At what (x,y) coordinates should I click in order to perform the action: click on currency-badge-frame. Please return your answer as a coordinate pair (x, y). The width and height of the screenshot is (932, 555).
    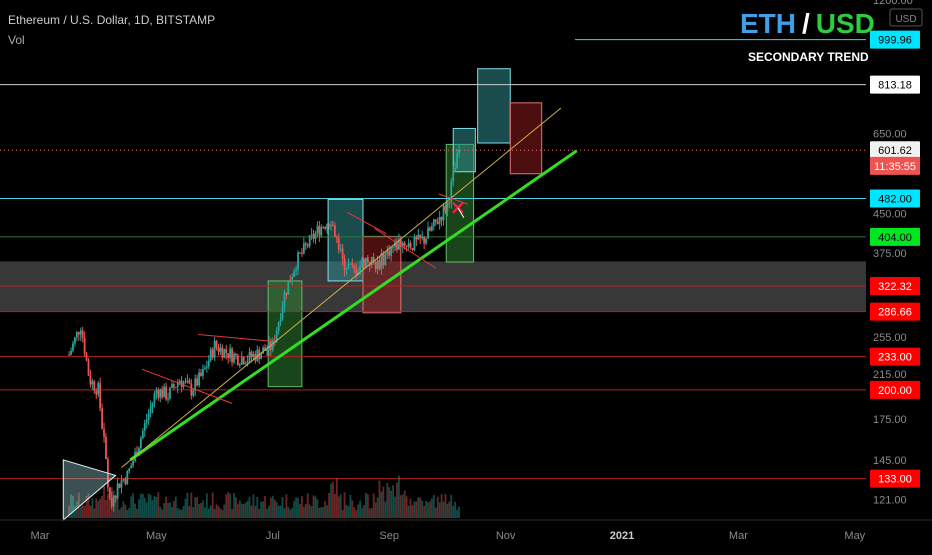
    Looking at the image, I should click on (906, 17).